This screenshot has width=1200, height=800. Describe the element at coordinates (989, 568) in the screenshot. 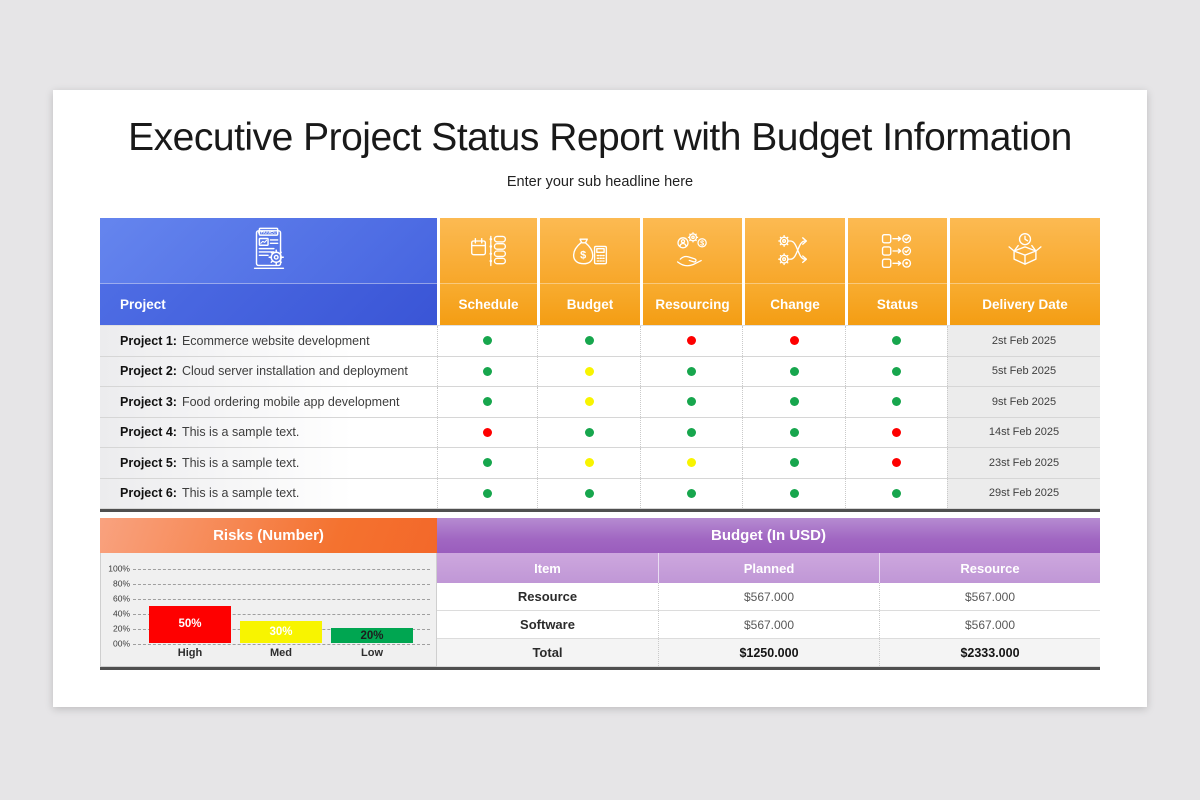

I see `budget-column-resource: Resource` at that location.